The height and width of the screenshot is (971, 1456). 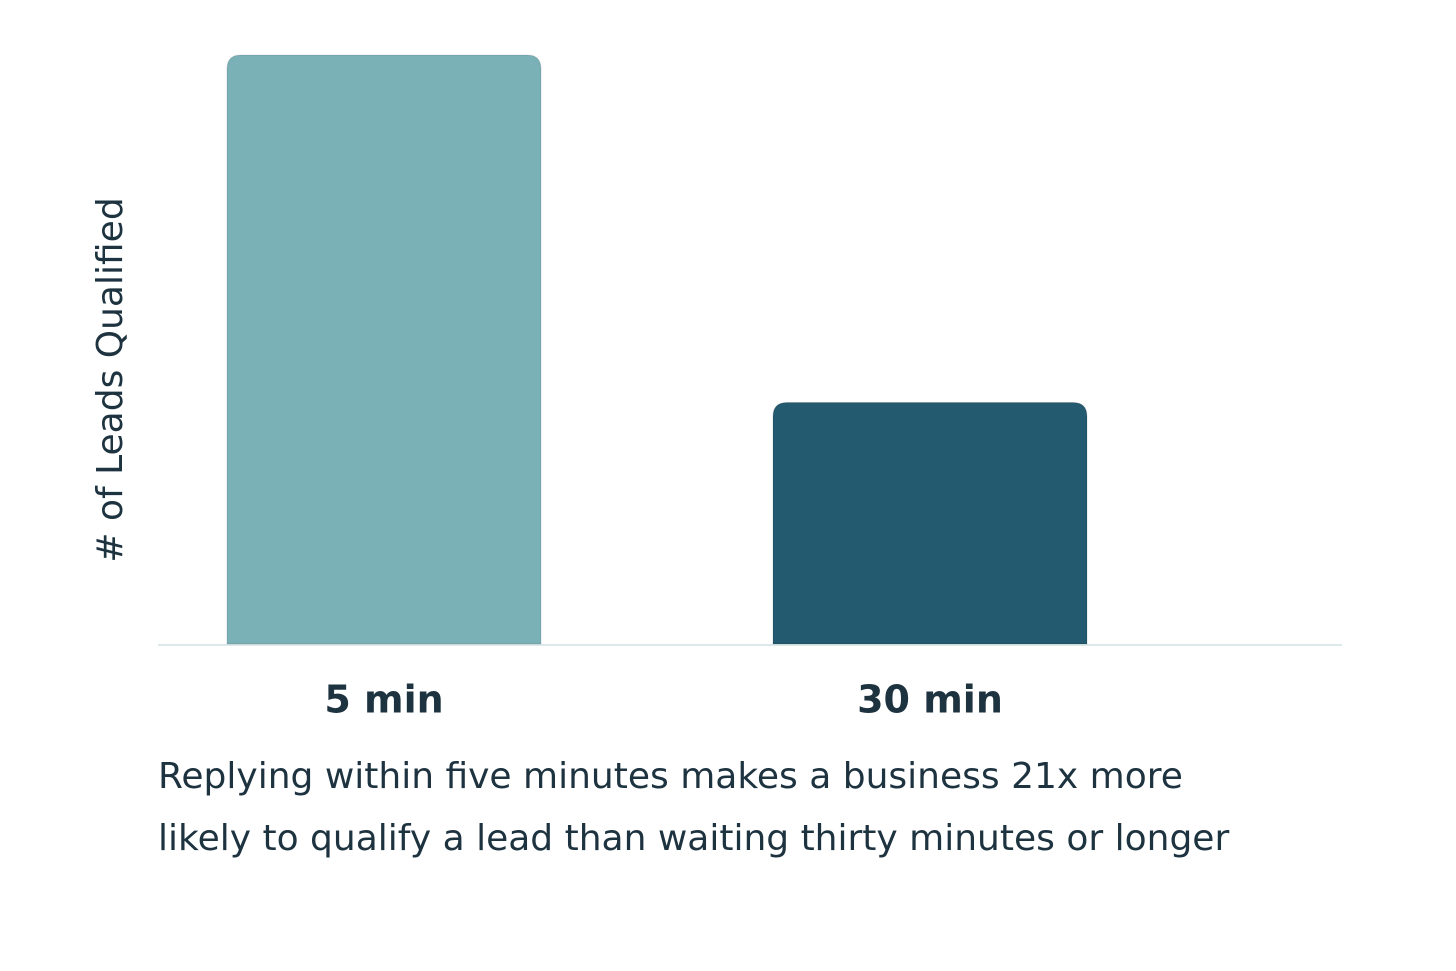 What do you see at coordinates (110, 379) in the screenshot?
I see `y-axis-label: # of Leads Qualified` at bounding box center [110, 379].